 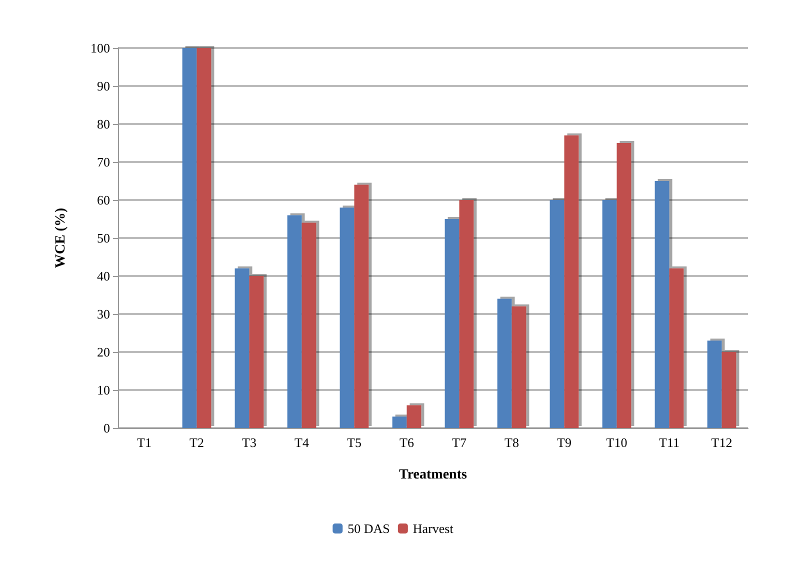 What do you see at coordinates (369, 528) in the screenshot?
I see `legend-label: 50 DAS` at bounding box center [369, 528].